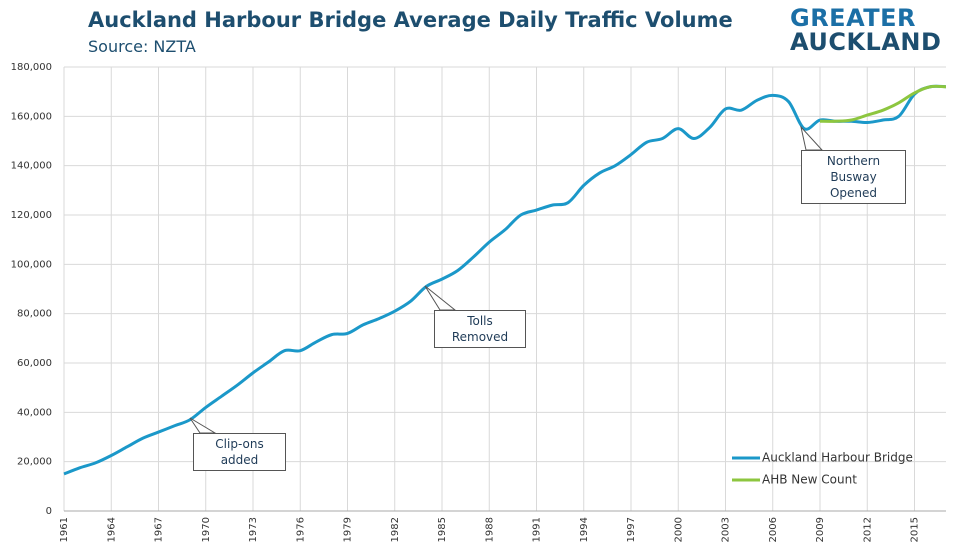 This screenshot has width=960, height=559. What do you see at coordinates (809, 480) in the screenshot?
I see `legend-label: AHB New Count` at bounding box center [809, 480].